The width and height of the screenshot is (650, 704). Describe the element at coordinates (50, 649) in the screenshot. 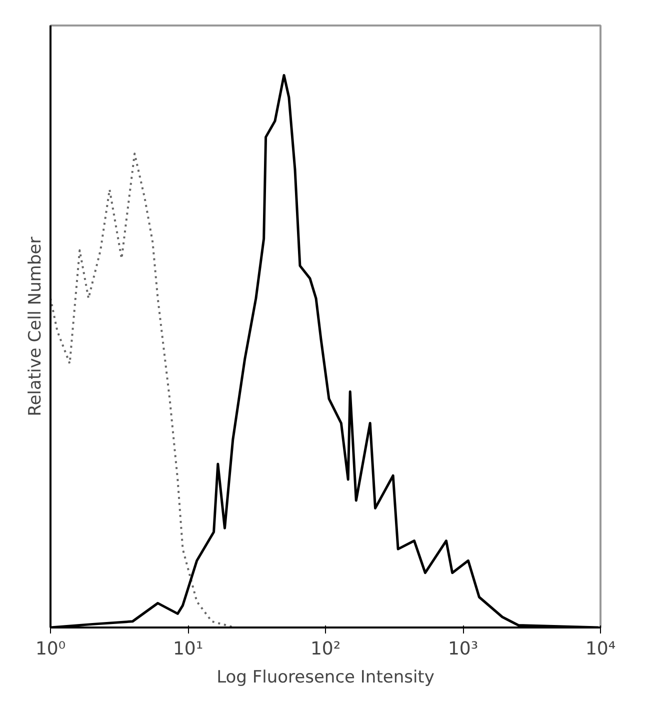

I see `x-tick-label: 10⁰` at that location.